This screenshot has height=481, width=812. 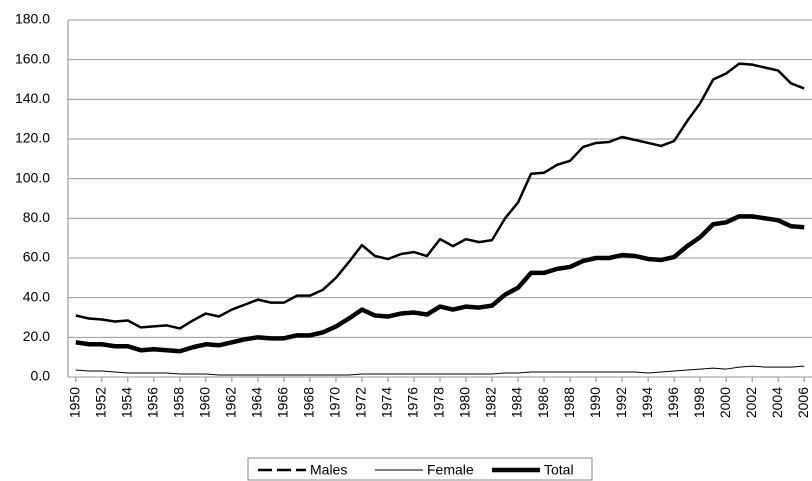 I want to click on x-tick-label: 1956, so click(x=153, y=402).